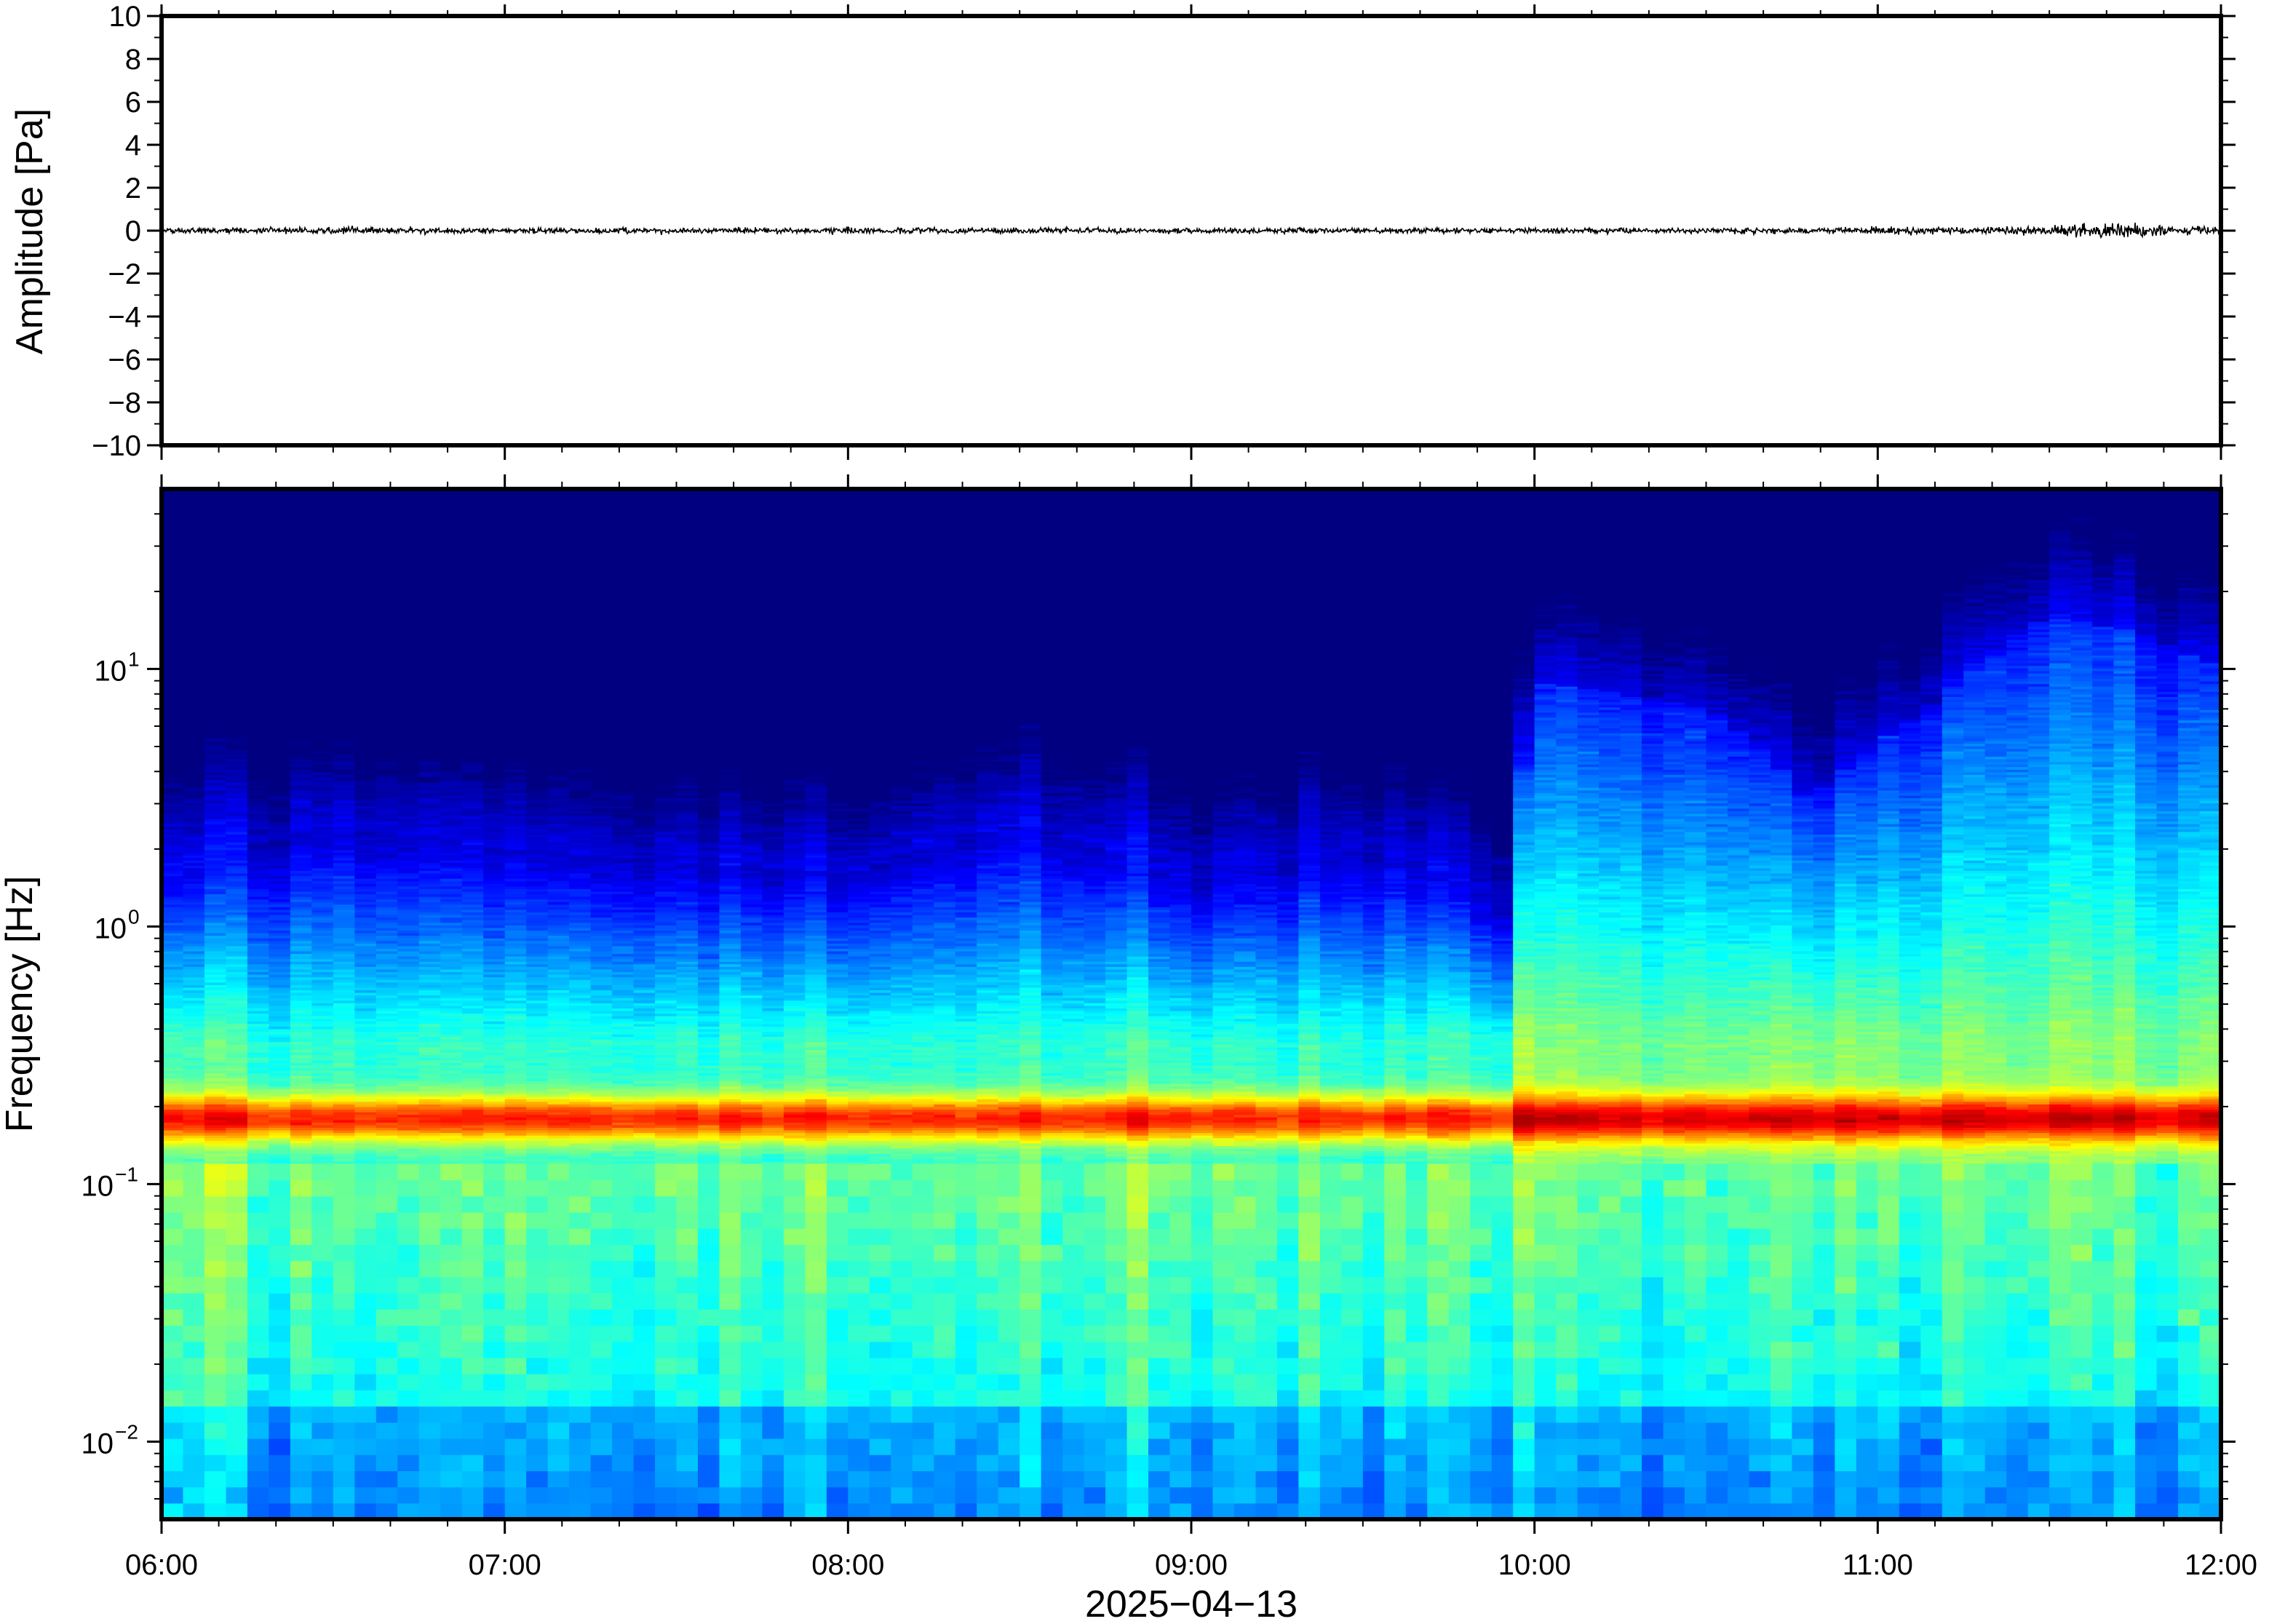 The image size is (2269, 1624). What do you see at coordinates (133, 146) in the screenshot?
I see `amplitude-tick-label: 4` at bounding box center [133, 146].